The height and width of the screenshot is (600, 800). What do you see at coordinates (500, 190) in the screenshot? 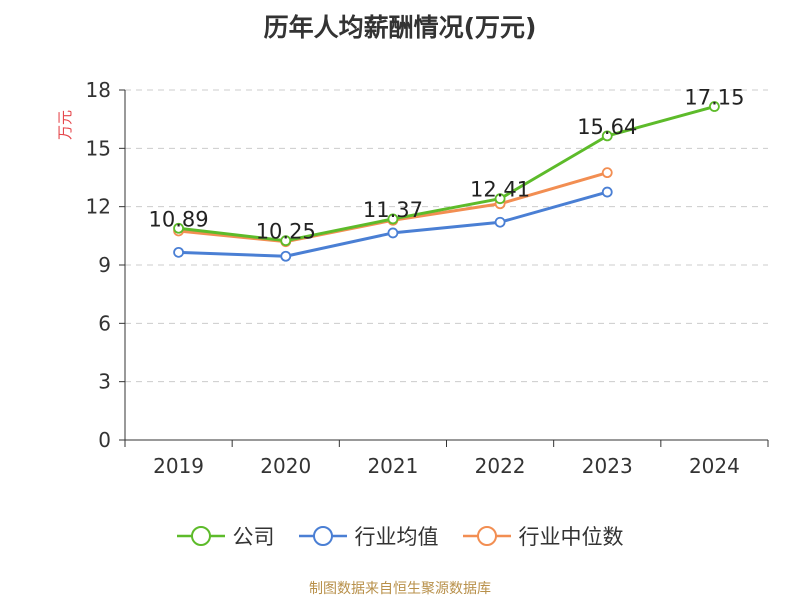
I see `data-label: 12.41` at bounding box center [500, 190].